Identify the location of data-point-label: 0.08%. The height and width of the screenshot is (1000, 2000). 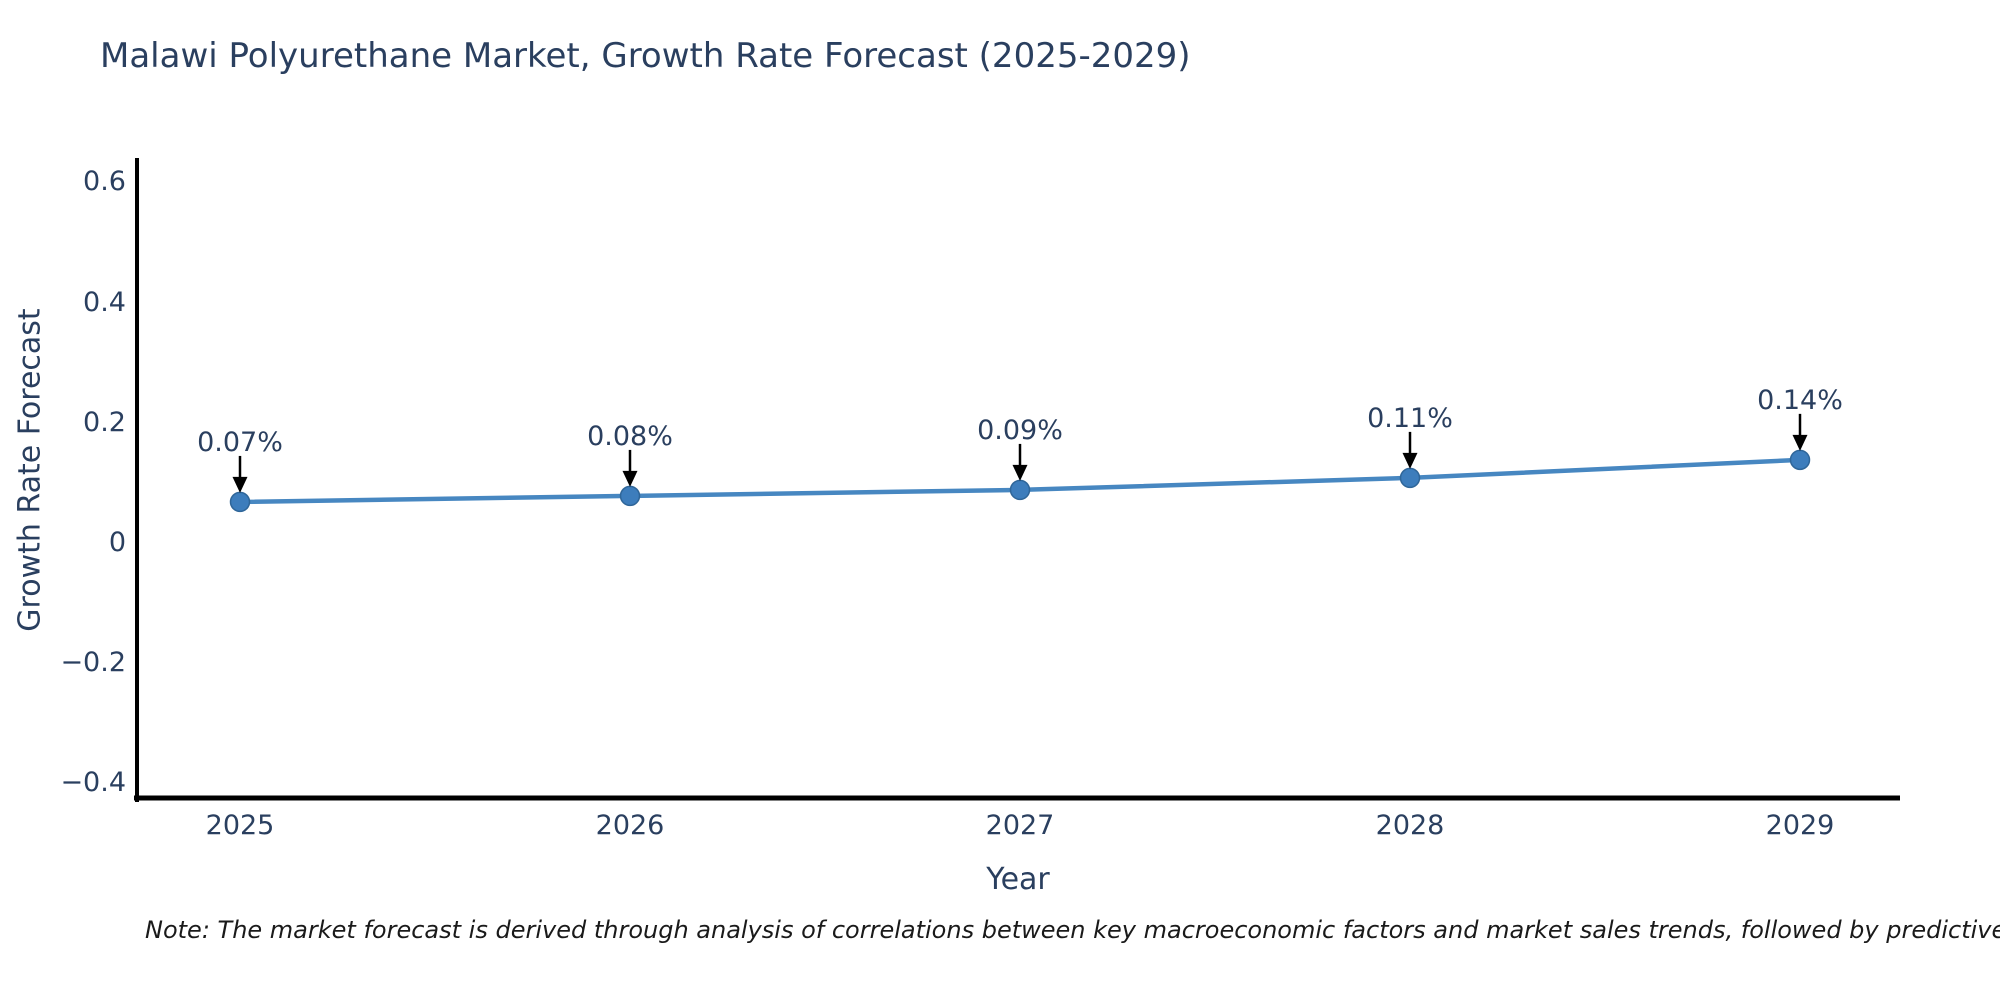
(630, 436).